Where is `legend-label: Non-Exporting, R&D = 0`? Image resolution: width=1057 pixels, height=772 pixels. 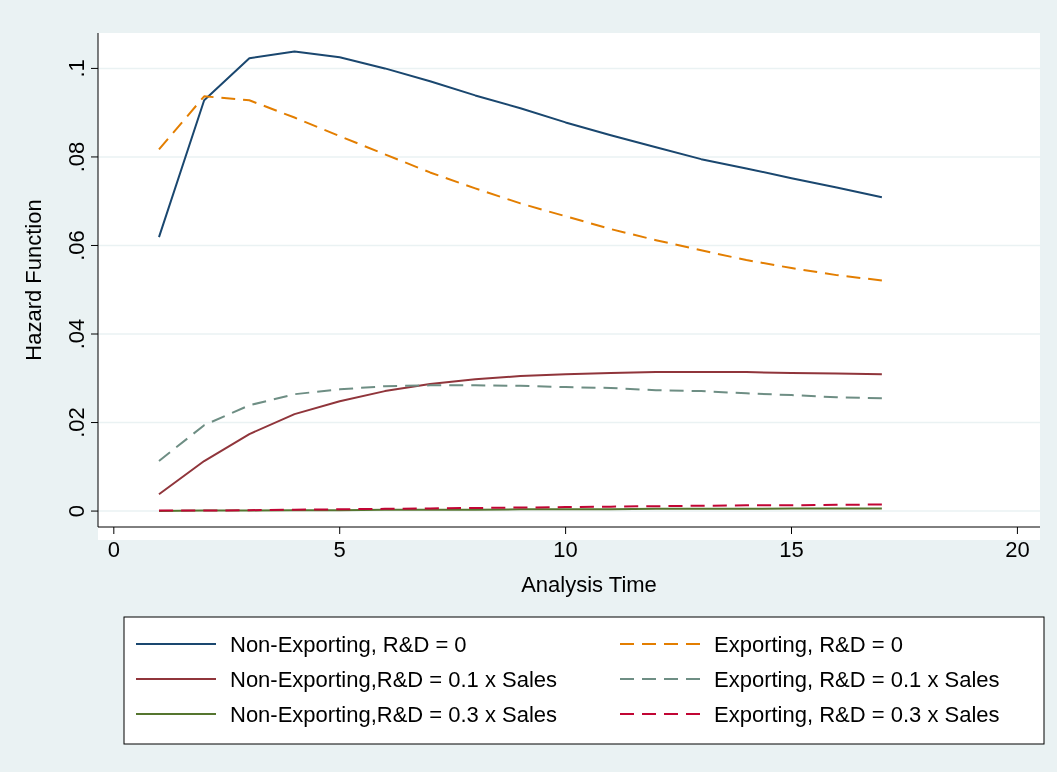
legend-label: Non-Exporting, R&D = 0 is located at coordinates (348, 644).